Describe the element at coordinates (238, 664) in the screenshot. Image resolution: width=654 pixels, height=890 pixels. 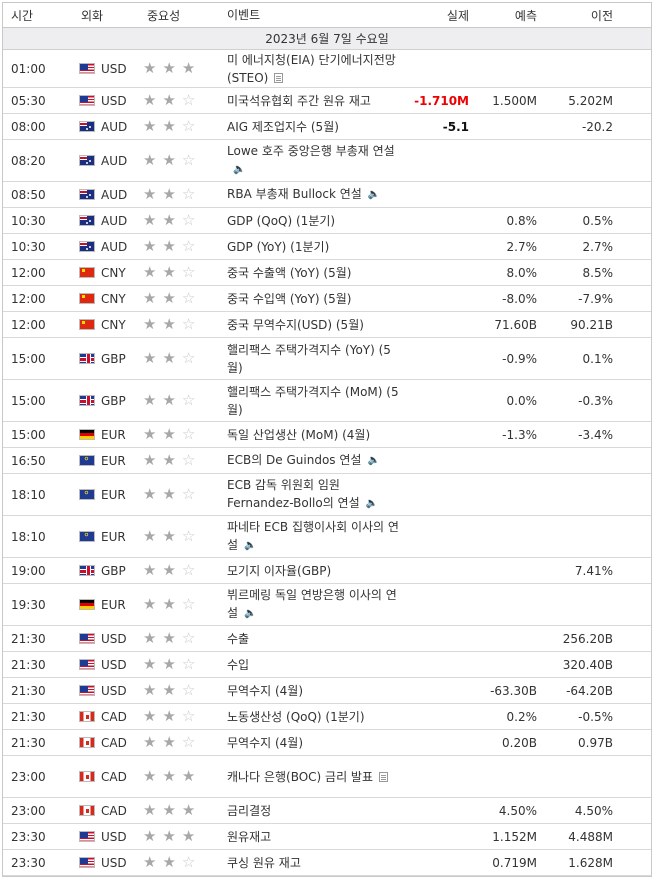
I see `event-label: 수입` at that location.